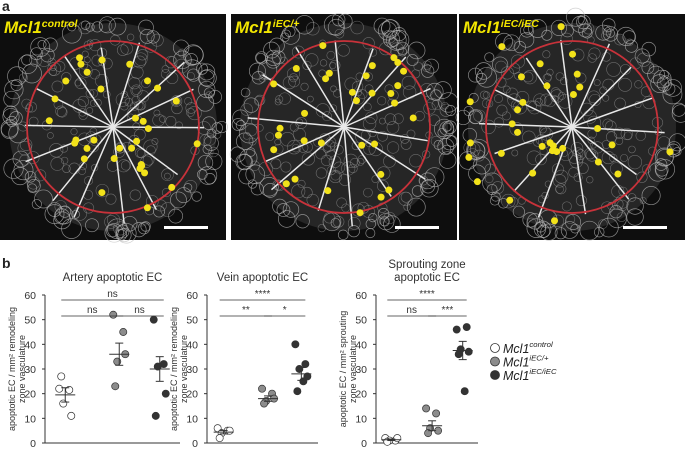 Image resolution: width=685 pixels, height=476 pixels. I want to click on y-tick-label: 0, so click(364, 444).